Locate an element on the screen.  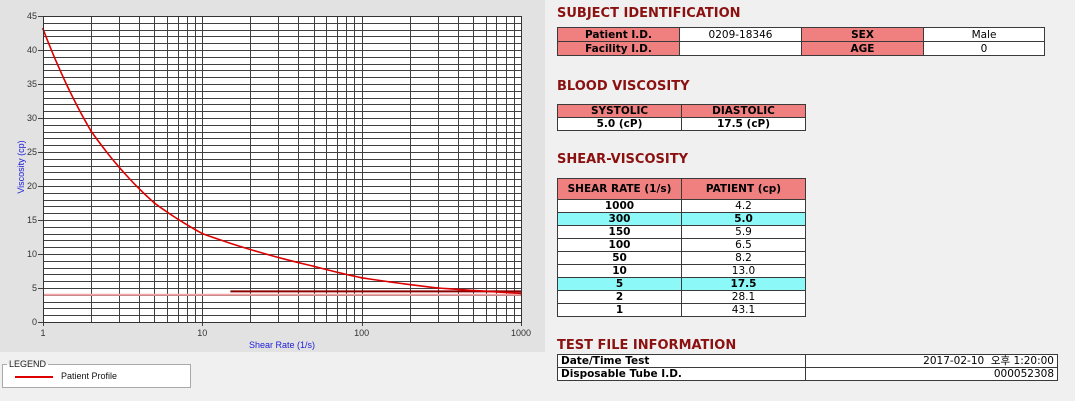
blood-viscosity-value-row: 5.0 (cP) 17.5 (cP) is located at coordinates (681, 124).